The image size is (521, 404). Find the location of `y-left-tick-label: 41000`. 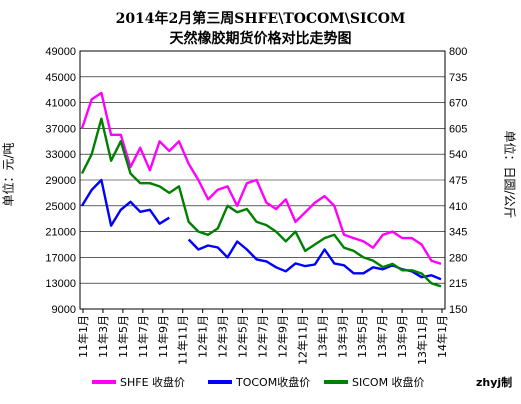

y-left-tick-label: 41000 is located at coordinates (60, 104).